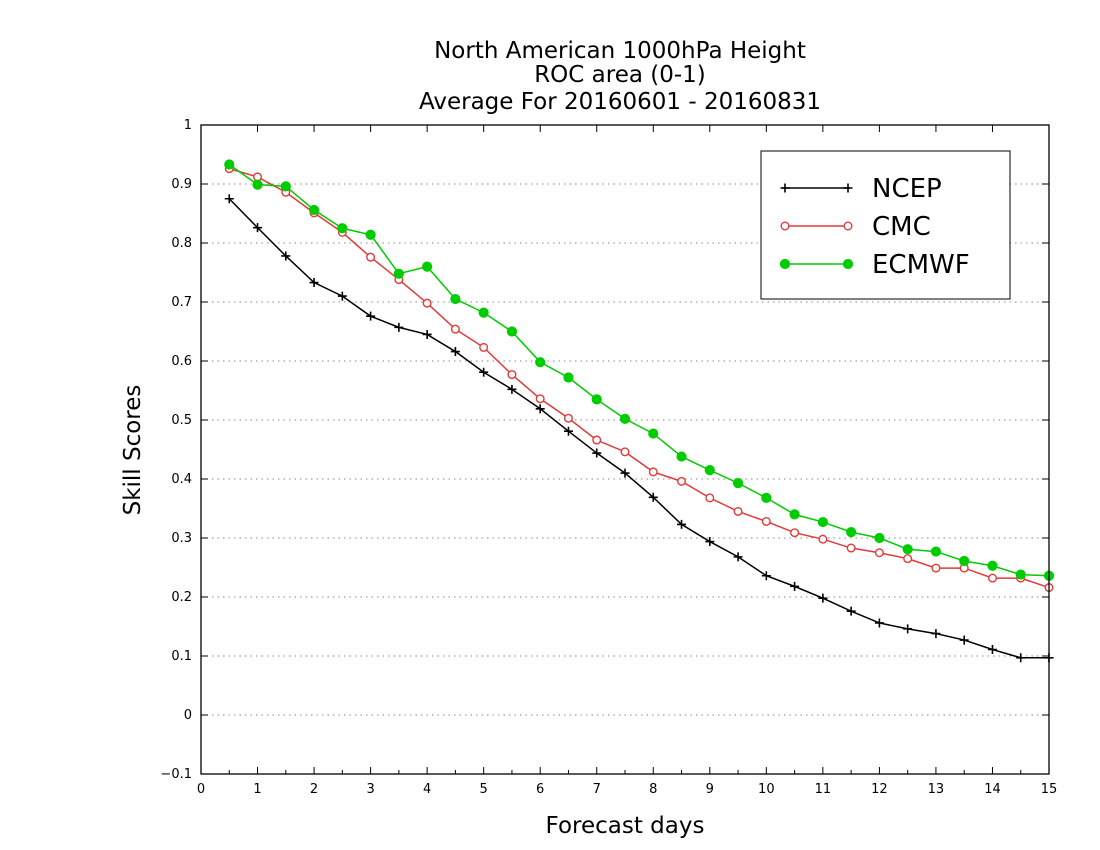 The height and width of the screenshot is (850, 1100). What do you see at coordinates (848, 226) in the screenshot?
I see `legend-marker-end-cmc` at bounding box center [848, 226].